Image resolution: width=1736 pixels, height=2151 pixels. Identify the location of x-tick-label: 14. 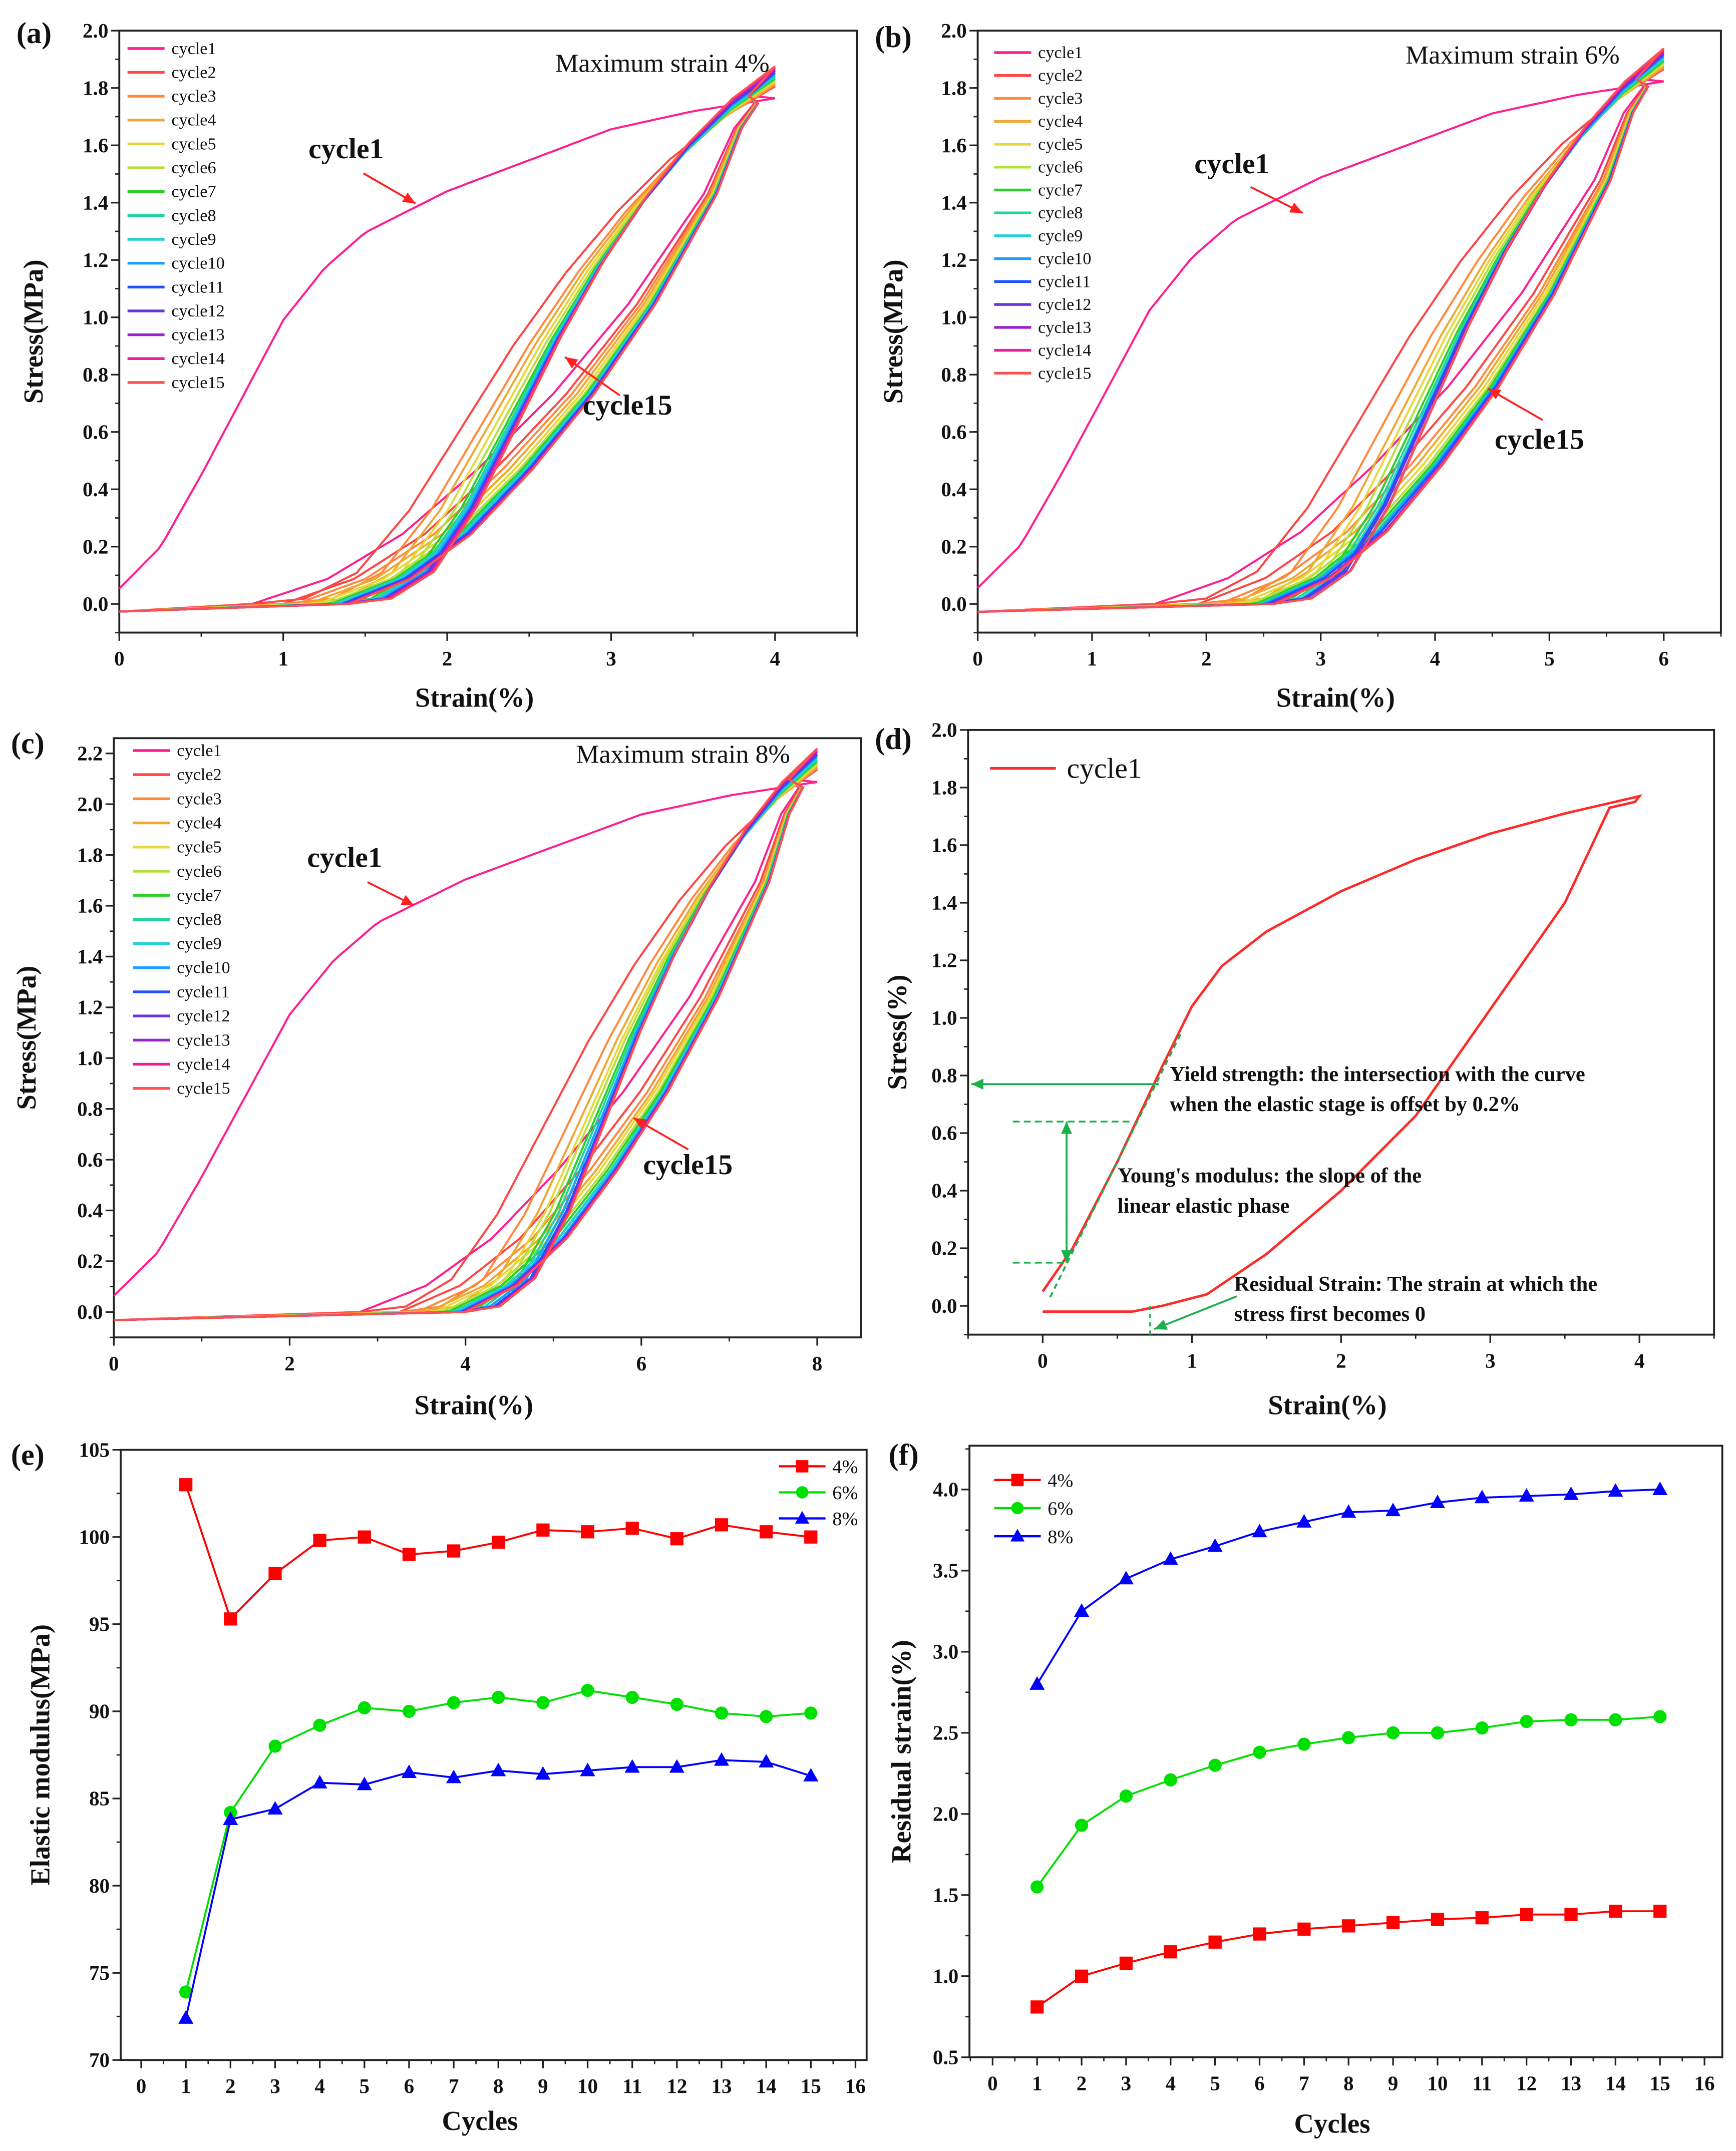
(1616, 2083).